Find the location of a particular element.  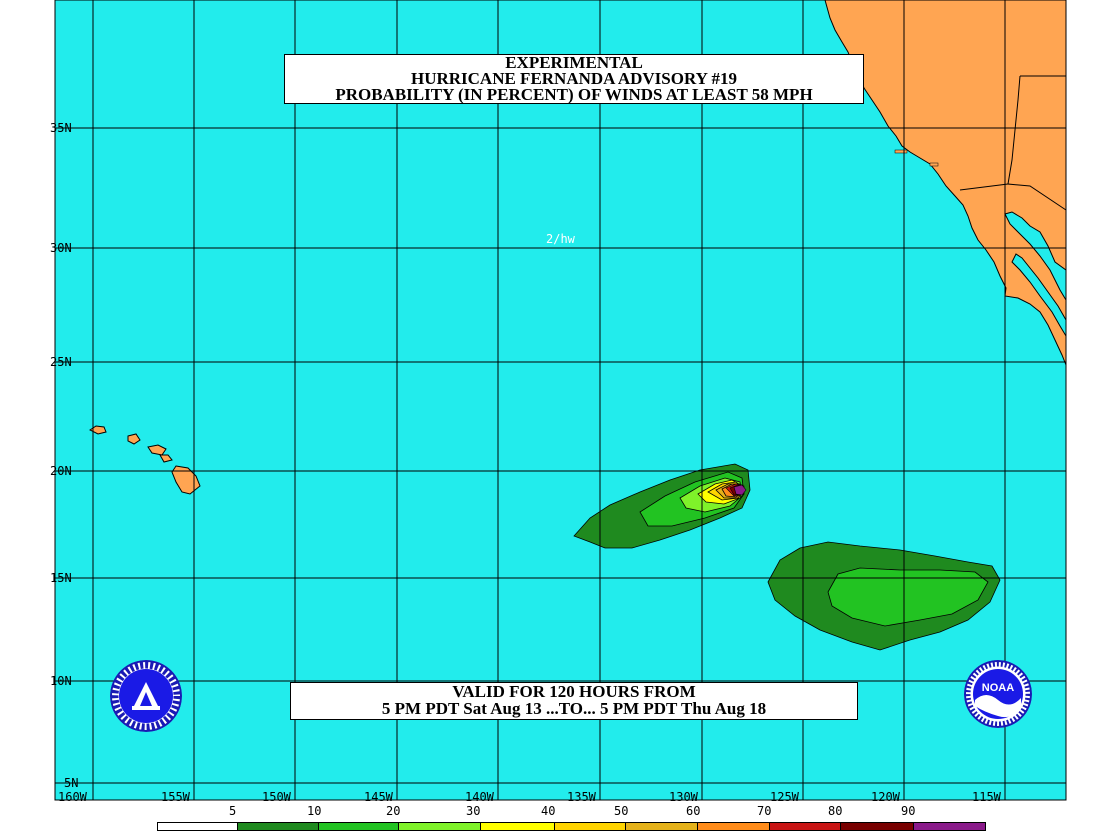

legend-value-40: 40 is located at coordinates (548, 811).